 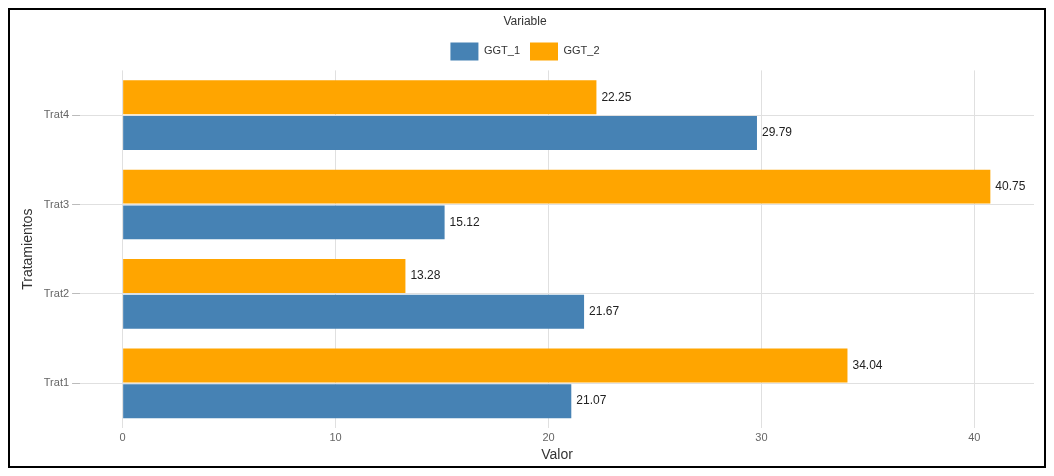 I want to click on data-label: 29.79, so click(x=777, y=132).